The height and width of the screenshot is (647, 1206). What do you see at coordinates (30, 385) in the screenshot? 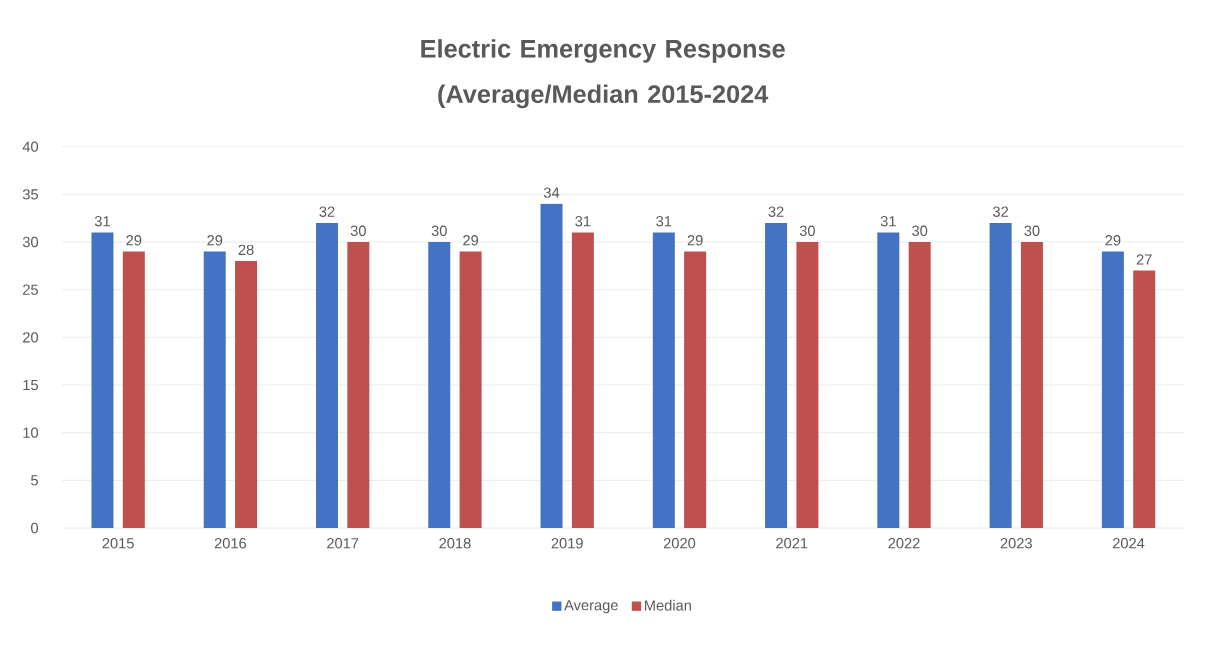
I see `y-tick-label: 15` at bounding box center [30, 385].